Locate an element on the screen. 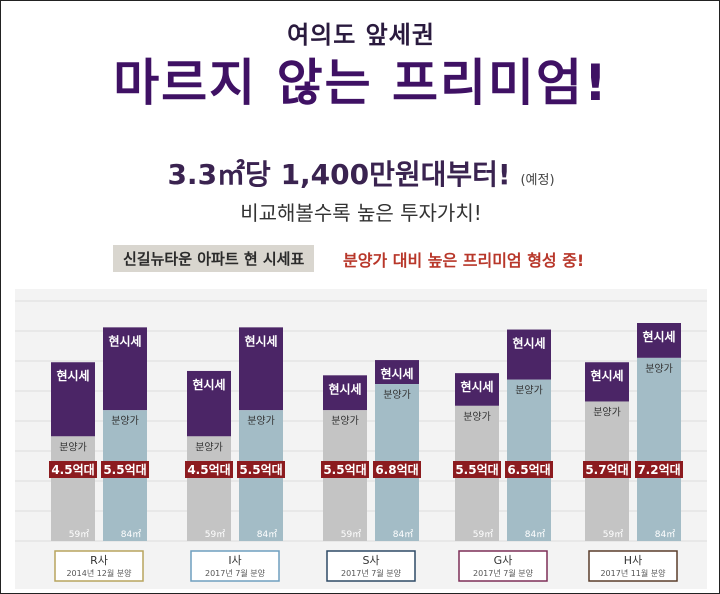 Image resolution: width=720 pixels, height=594 pixels. price-label: 6.5억대 is located at coordinates (528, 470).